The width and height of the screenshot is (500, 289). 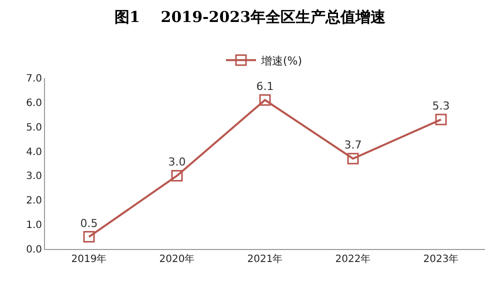 What do you see at coordinates (250, 17) in the screenshot?
I see `chart-title: 图1 2019-2023年全区生产总值增速` at bounding box center [250, 17].